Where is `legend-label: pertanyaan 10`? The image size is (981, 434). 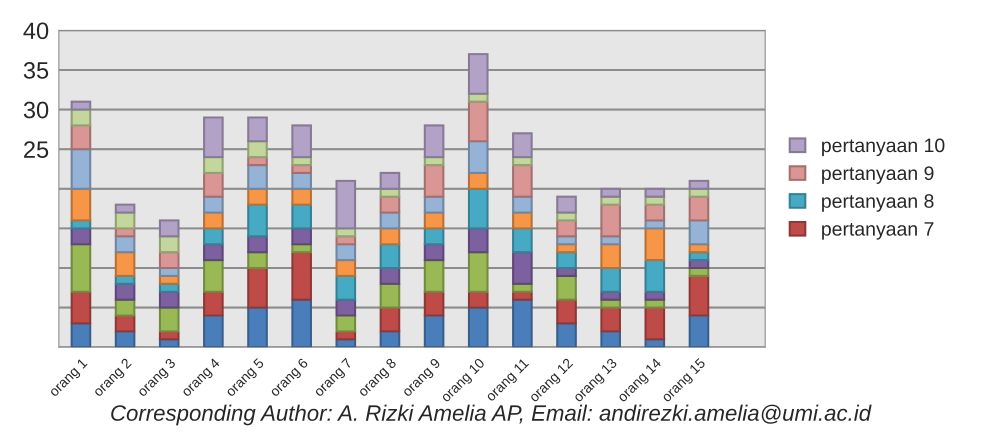
legend-label: pertanyaan 10 is located at coordinates (883, 147).